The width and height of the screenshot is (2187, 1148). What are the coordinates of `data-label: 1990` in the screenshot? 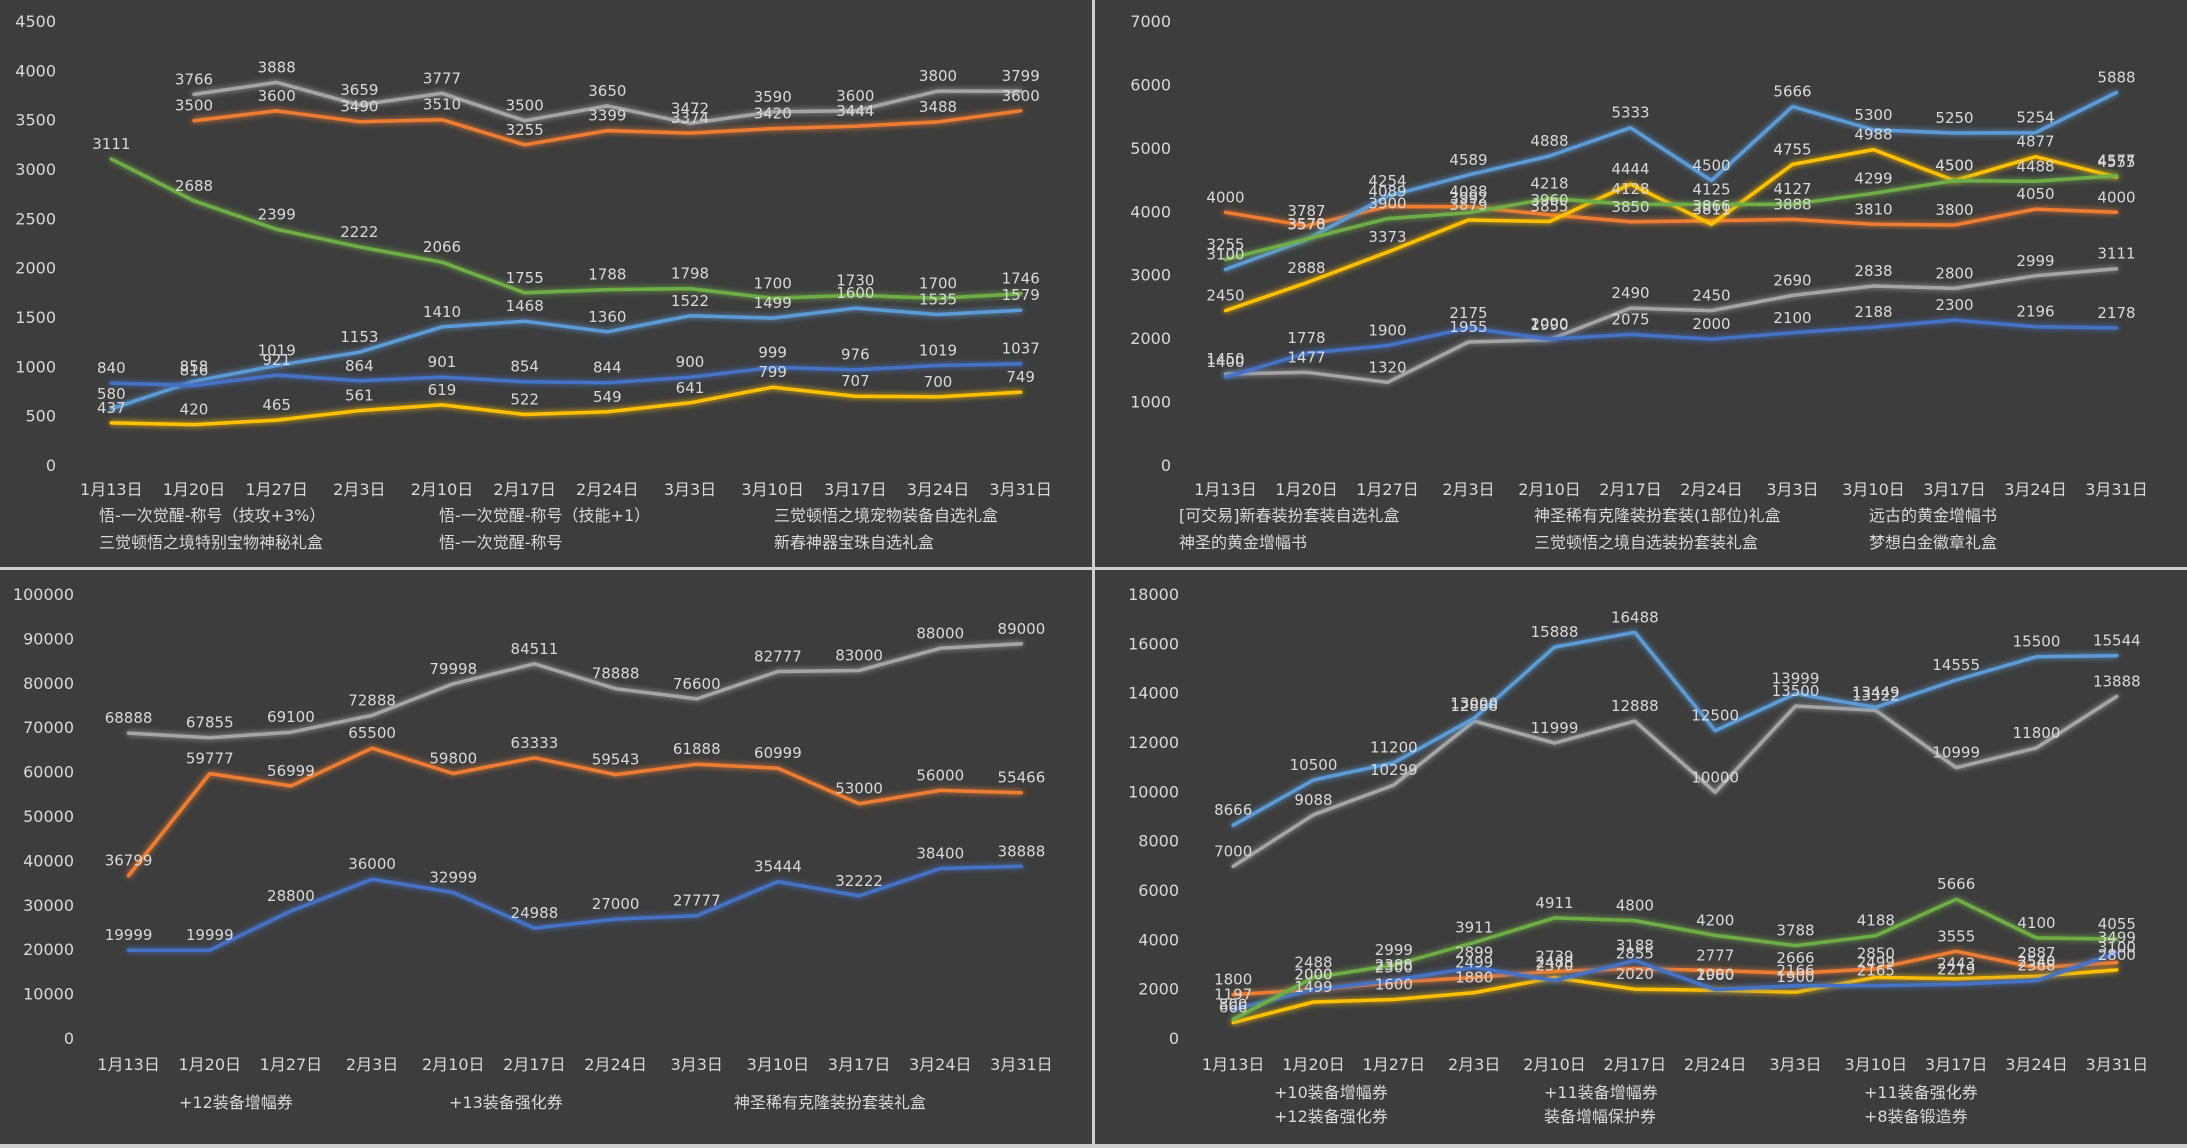 It's located at (1549, 325).